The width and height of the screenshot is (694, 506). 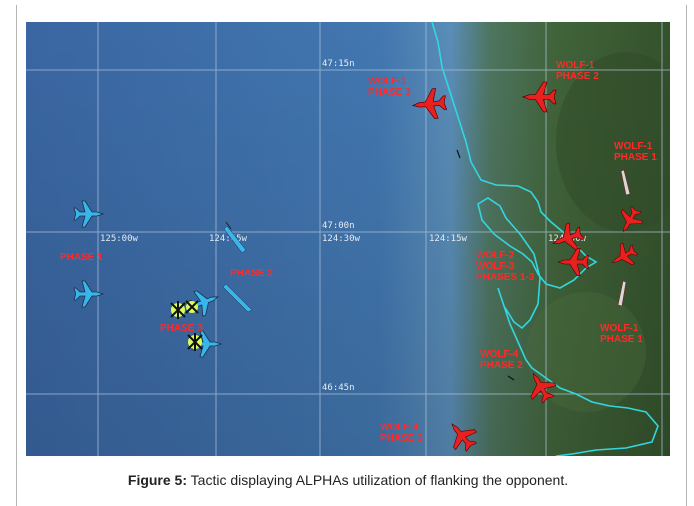 I want to click on lon-label-124-45: 124:45w, so click(x=228, y=239).